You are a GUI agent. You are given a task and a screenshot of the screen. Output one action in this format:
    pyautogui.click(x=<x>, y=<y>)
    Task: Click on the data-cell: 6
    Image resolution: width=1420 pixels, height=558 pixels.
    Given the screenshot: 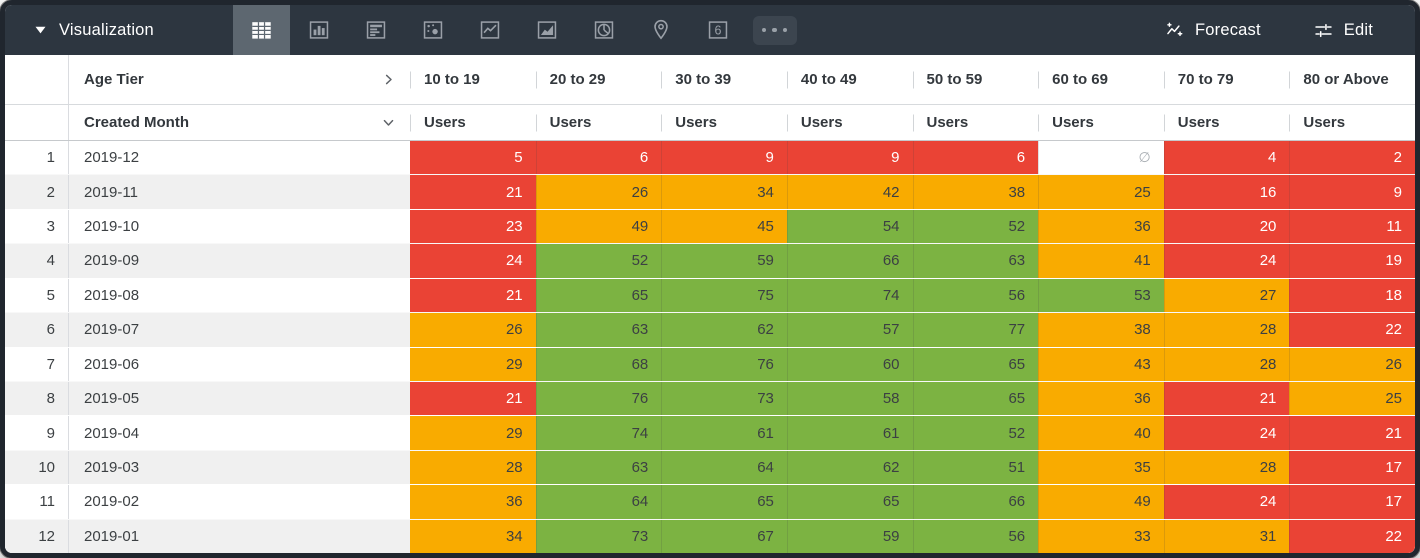 What is the action you would take?
    pyautogui.click(x=975, y=158)
    